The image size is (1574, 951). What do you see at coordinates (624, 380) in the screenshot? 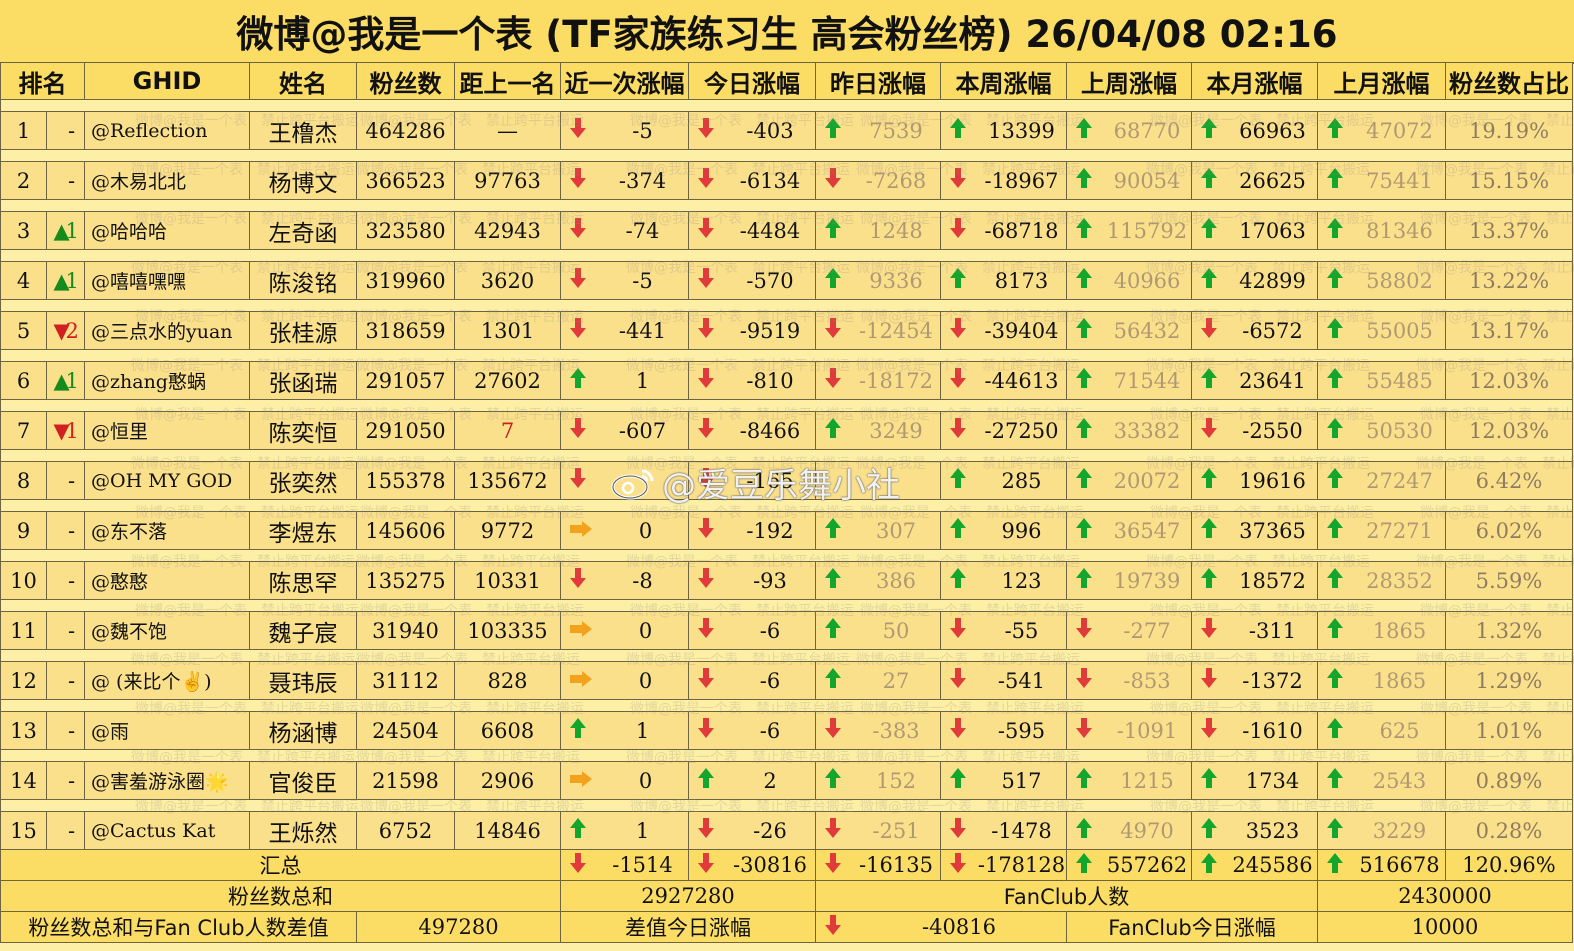
I see `recent-cell: 1` at bounding box center [624, 380].